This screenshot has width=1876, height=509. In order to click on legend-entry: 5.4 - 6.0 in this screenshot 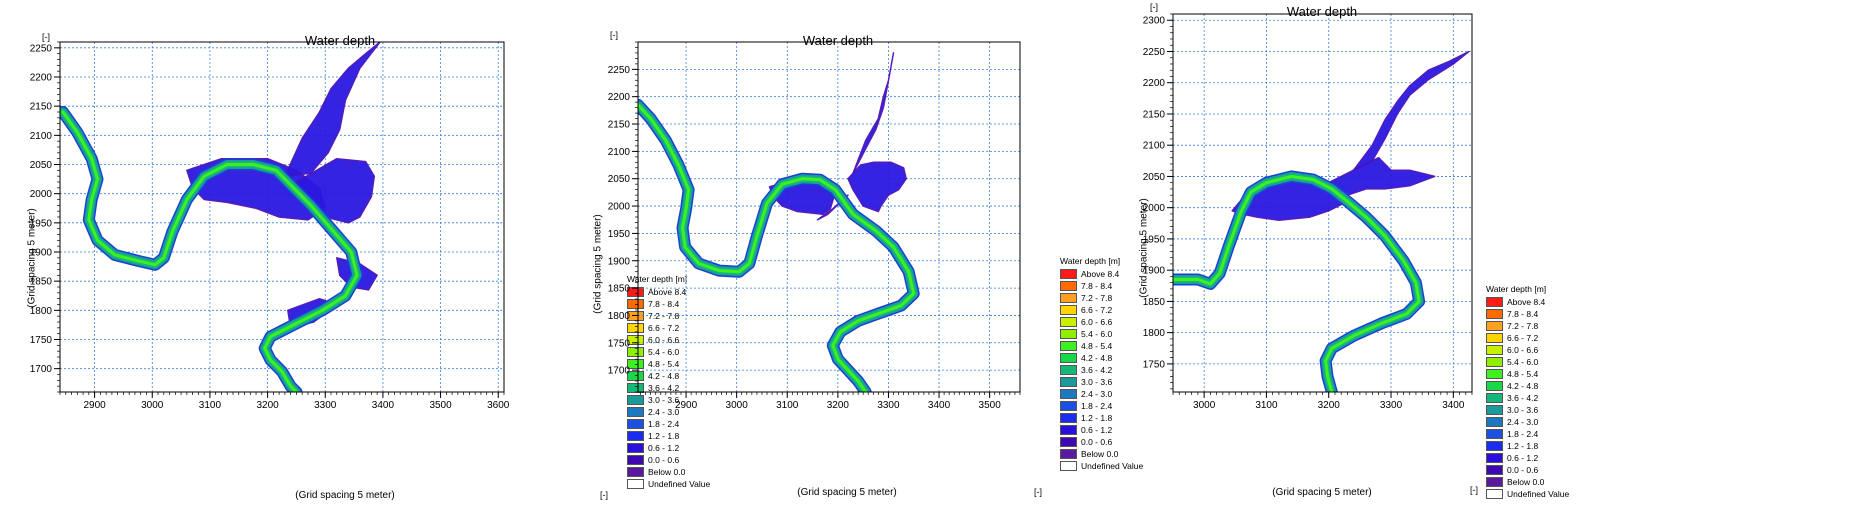, I will do `click(1101, 334)`.